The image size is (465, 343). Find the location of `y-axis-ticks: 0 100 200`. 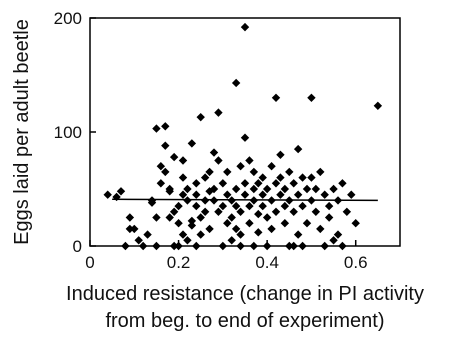

y-axis-ticks: 0 100 200 is located at coordinates (75, 132).